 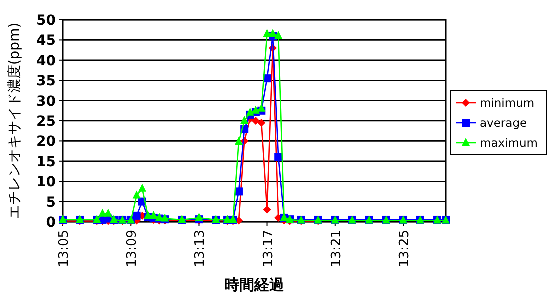 What do you see at coordinates (46, 162) in the screenshot?
I see `y-tick-label: 15` at bounding box center [46, 162].